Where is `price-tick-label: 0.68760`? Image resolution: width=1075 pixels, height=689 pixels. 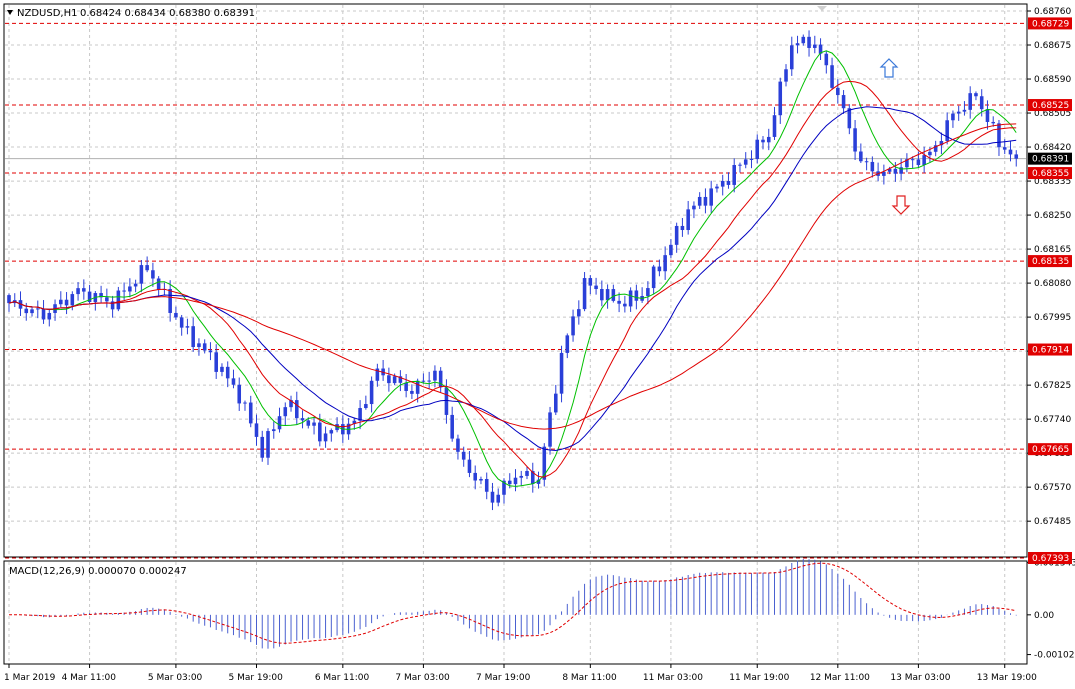
price-tick-label: 0.68760 is located at coordinates (1052, 12).